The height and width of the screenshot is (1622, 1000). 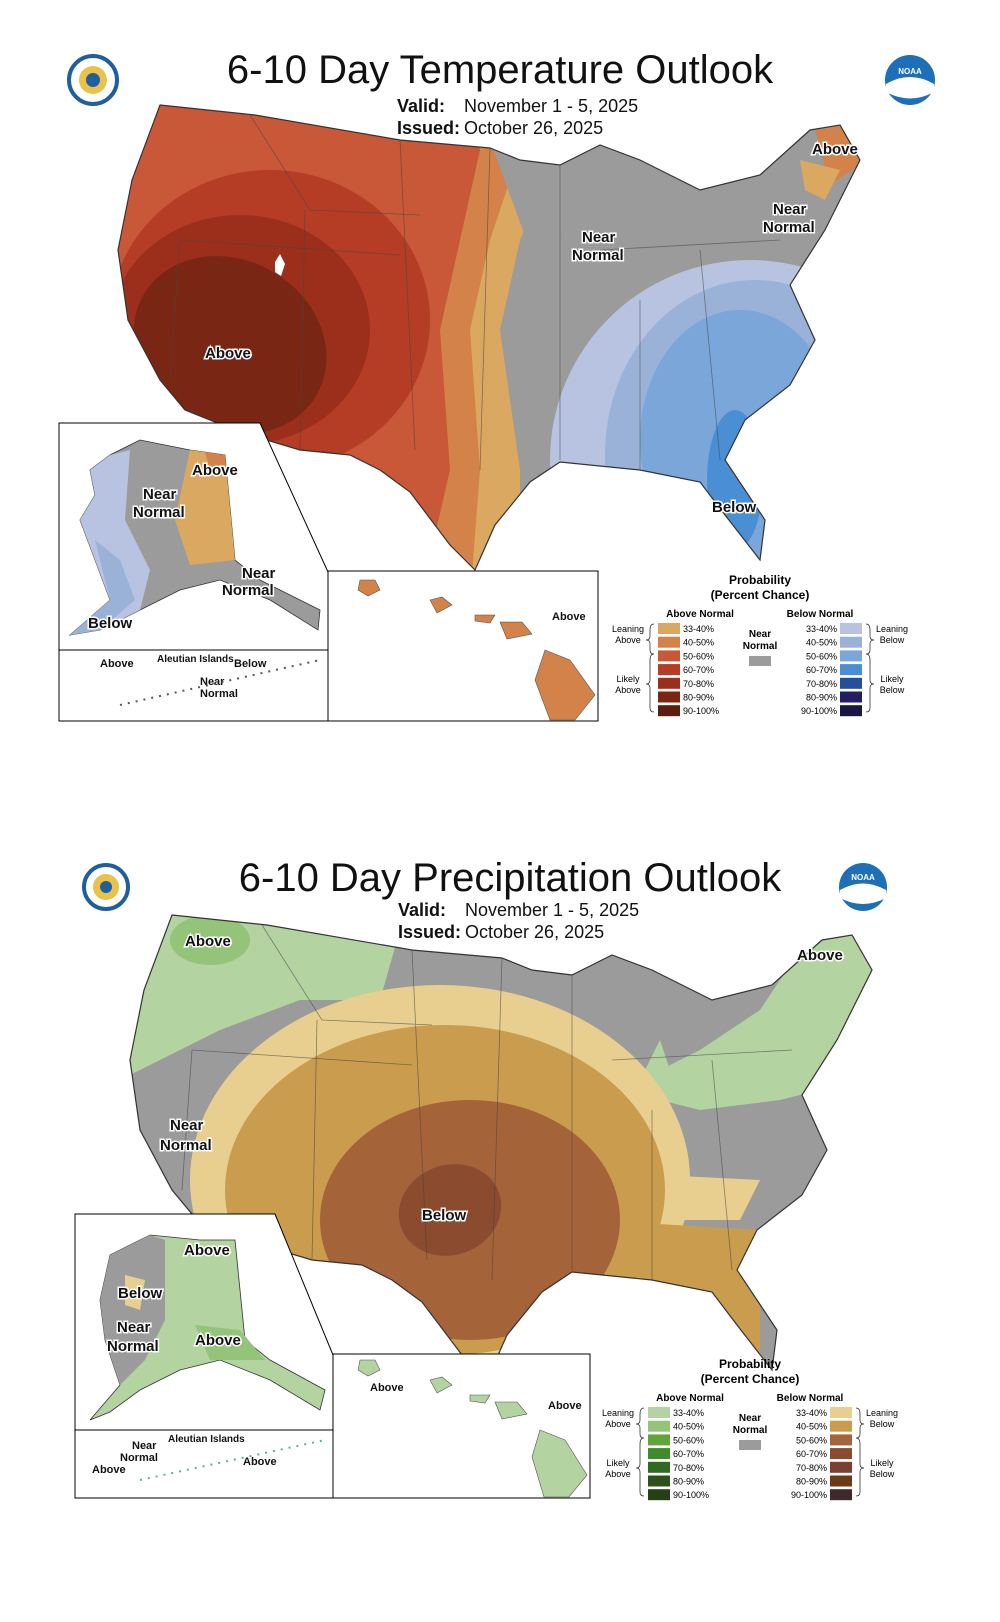 What do you see at coordinates (463, 646) in the screenshot?
I see `hawaii-inset: Above` at bounding box center [463, 646].